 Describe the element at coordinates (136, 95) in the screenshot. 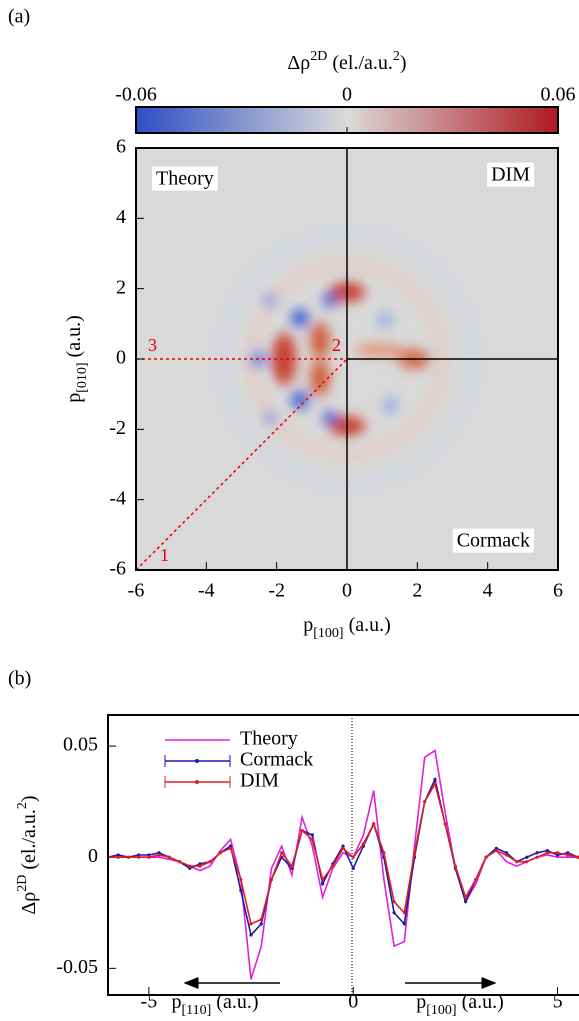

I see `colorbar-tick-label: -0.06` at that location.